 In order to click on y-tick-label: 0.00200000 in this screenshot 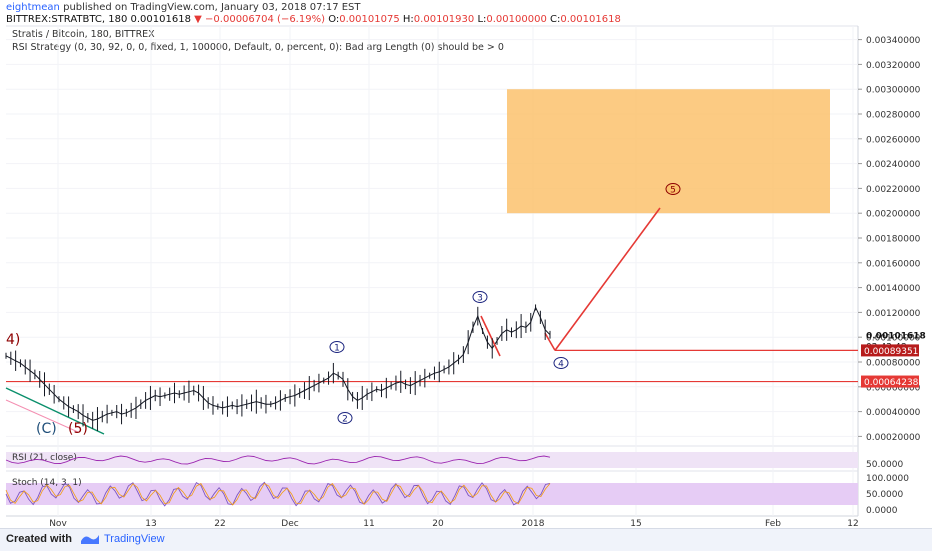, I will do `click(893, 215)`.